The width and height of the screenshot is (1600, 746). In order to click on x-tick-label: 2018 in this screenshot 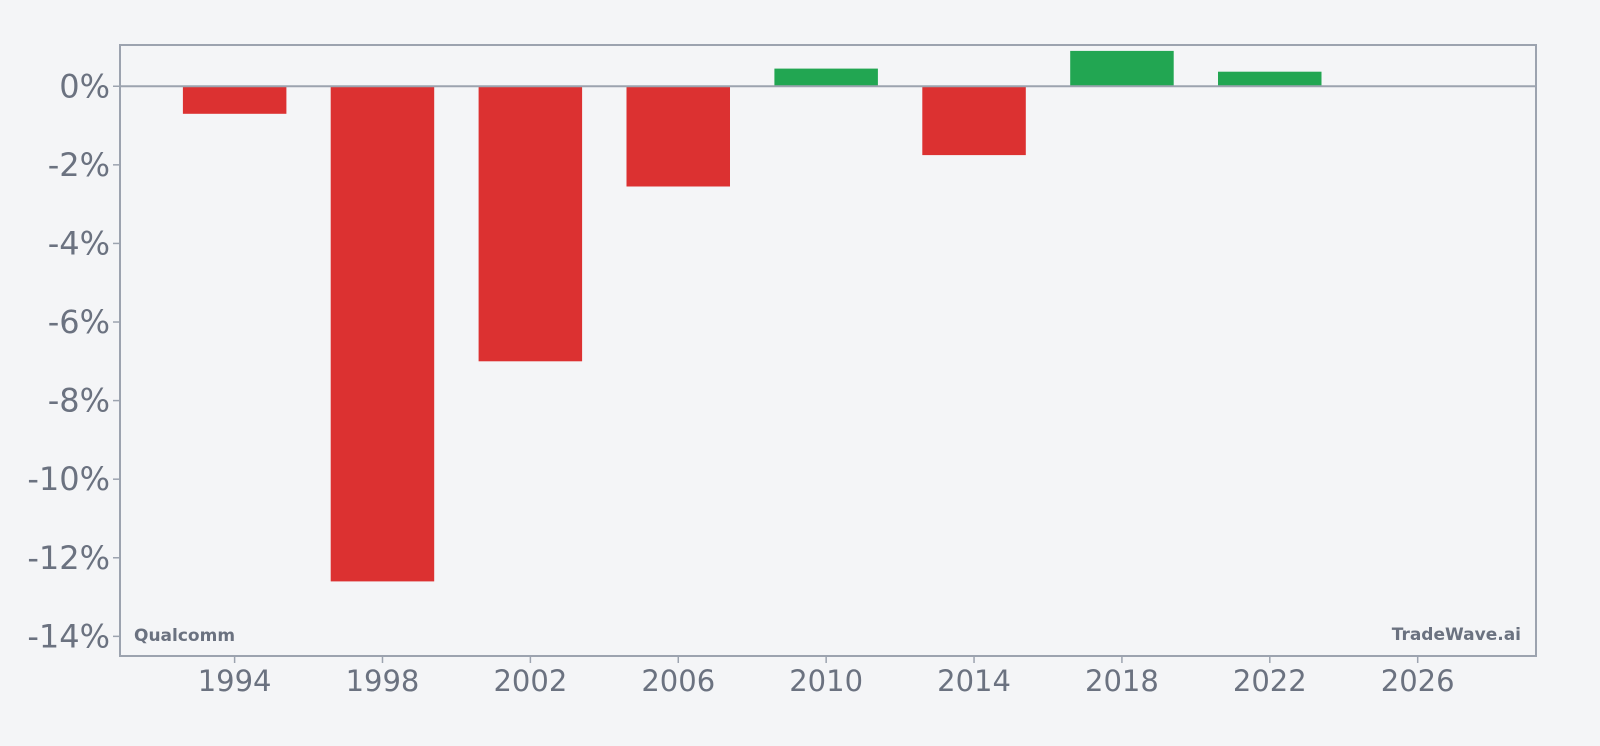, I will do `click(1122, 681)`.